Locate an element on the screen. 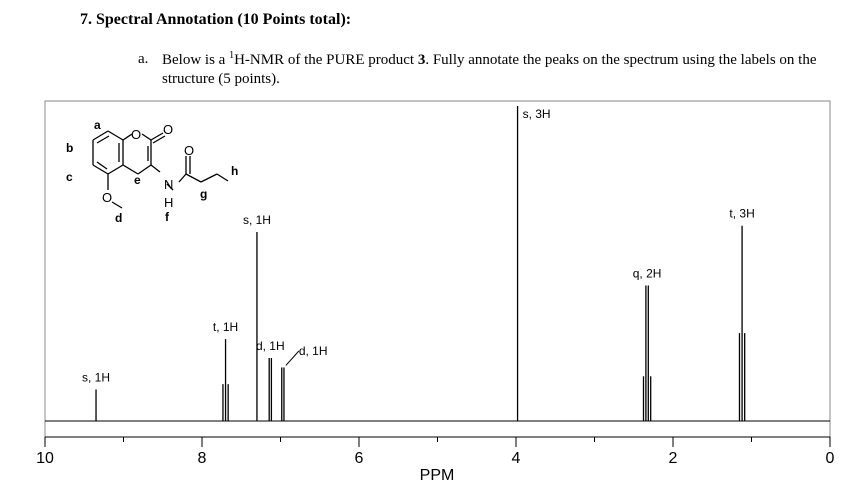 The width and height of the screenshot is (861, 496). structure-label-c: c is located at coordinates (69, 177).